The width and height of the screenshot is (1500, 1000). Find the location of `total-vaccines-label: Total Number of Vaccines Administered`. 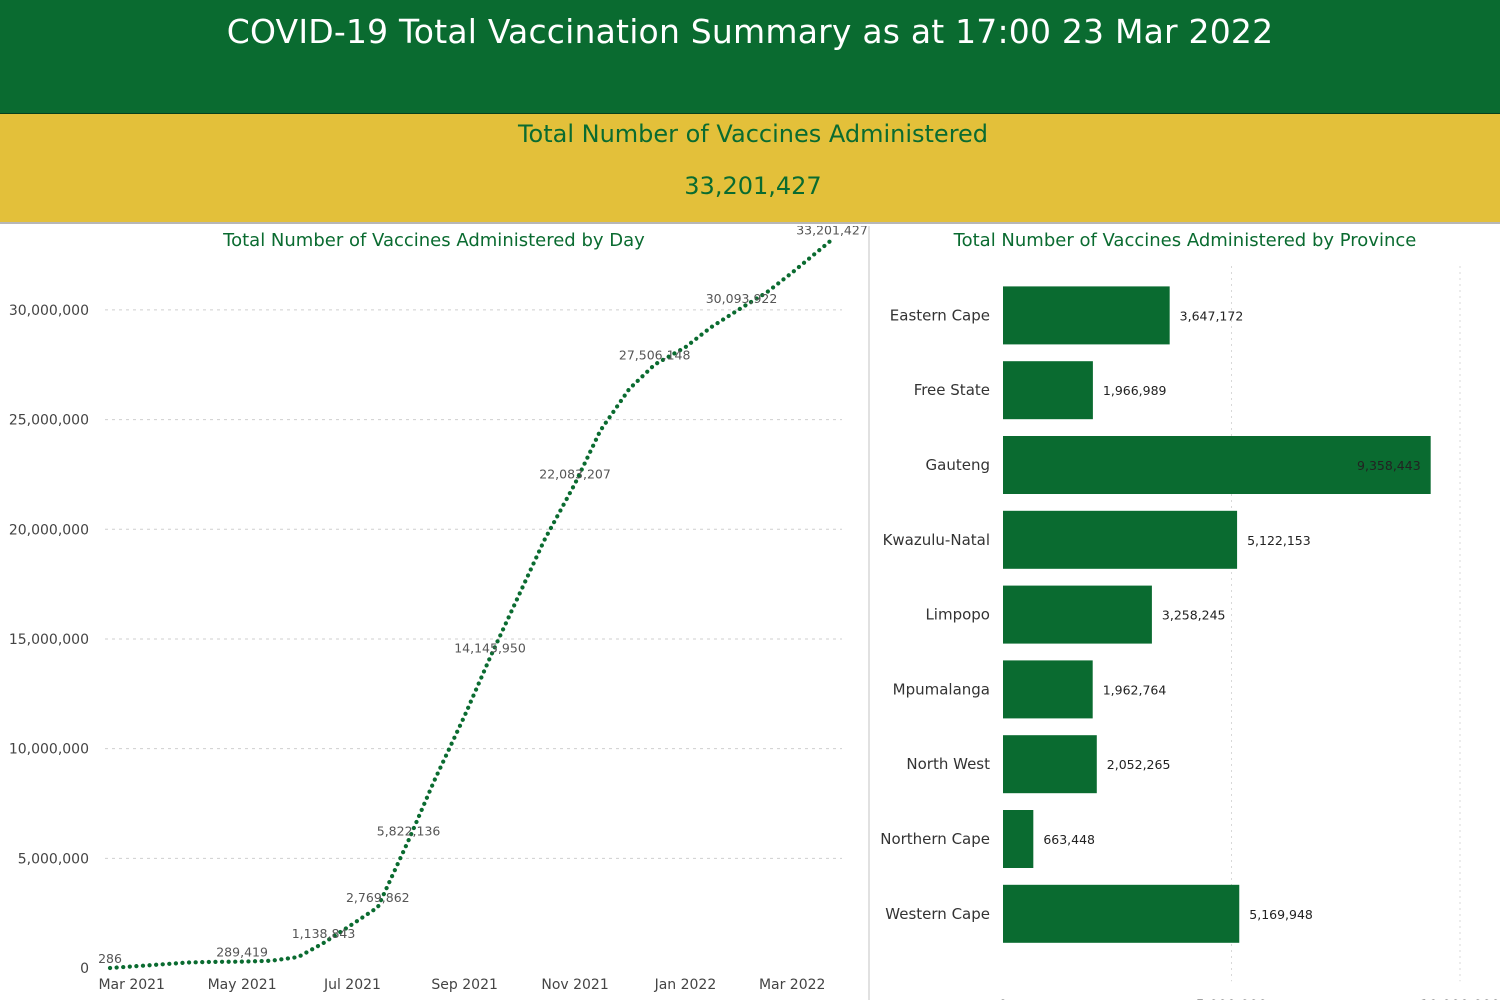

total-vaccines-label: Total Number of Vaccines Administered is located at coordinates (753, 134).